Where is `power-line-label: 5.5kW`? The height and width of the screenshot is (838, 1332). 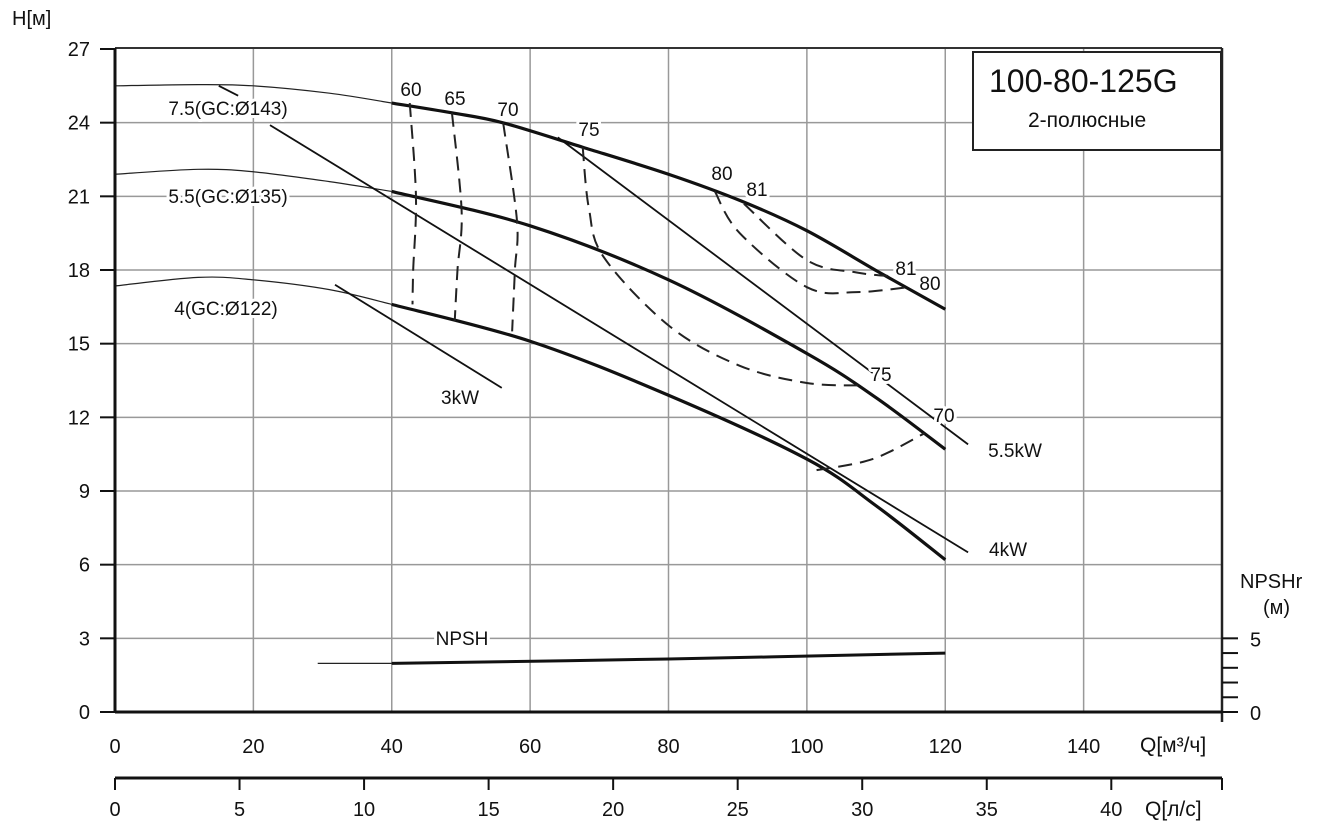 power-line-label: 5.5kW is located at coordinates (1015, 451).